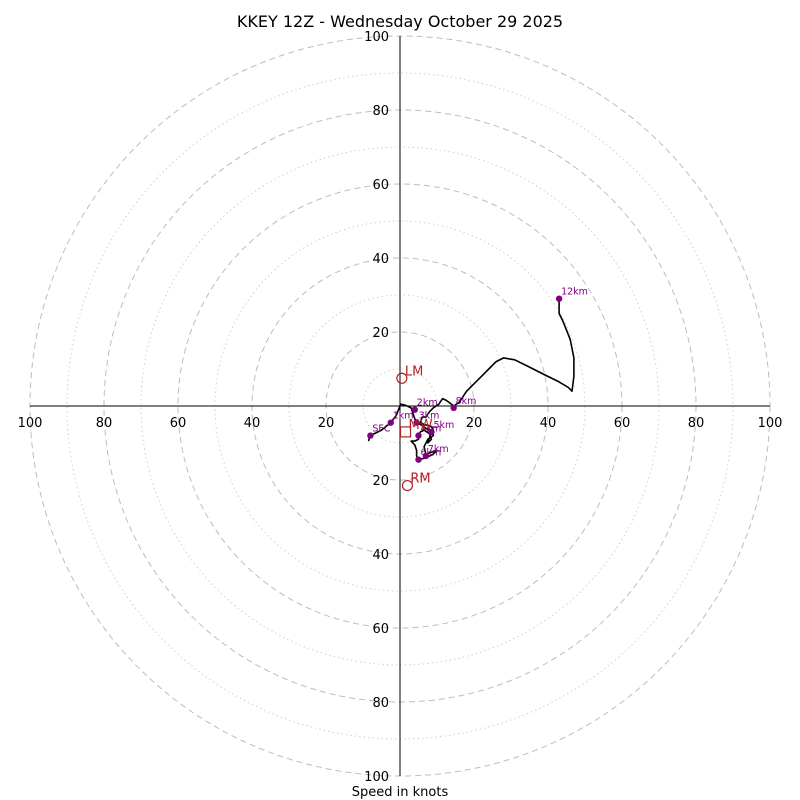 The width and height of the screenshot is (800, 800). Describe the element at coordinates (400, 21) in the screenshot. I see `chart-title: KKEY 12Z - Wednesday October 29 2025` at that location.